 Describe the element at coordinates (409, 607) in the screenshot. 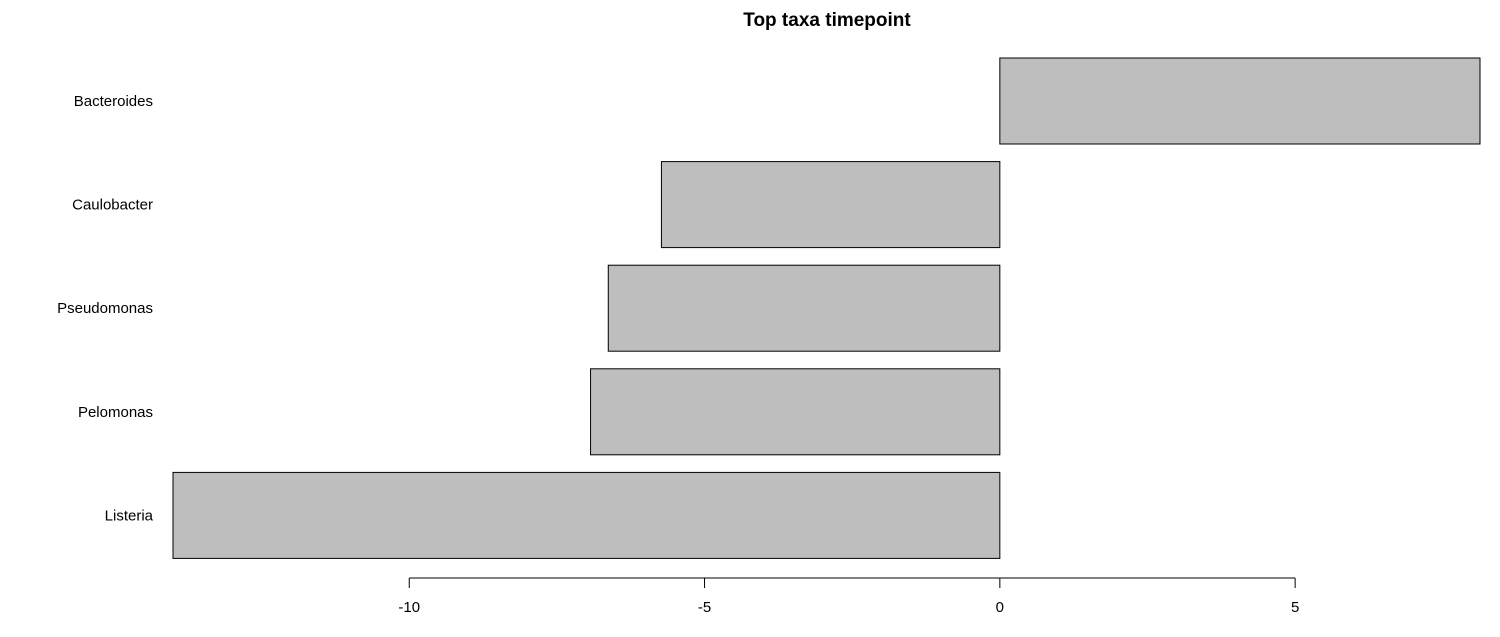

I see `x-tick-label-0: -10` at that location.